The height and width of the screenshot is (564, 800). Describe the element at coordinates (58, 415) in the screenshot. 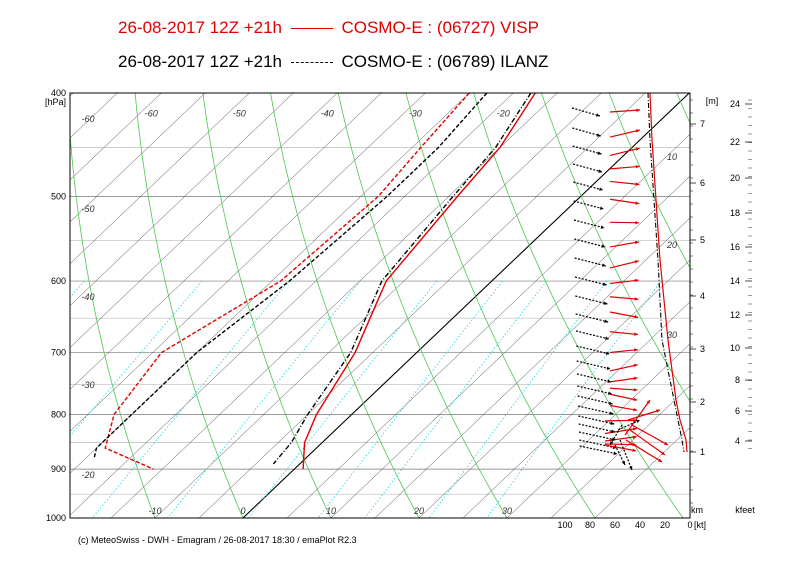

I see `pressure-tick-label: 800` at that location.